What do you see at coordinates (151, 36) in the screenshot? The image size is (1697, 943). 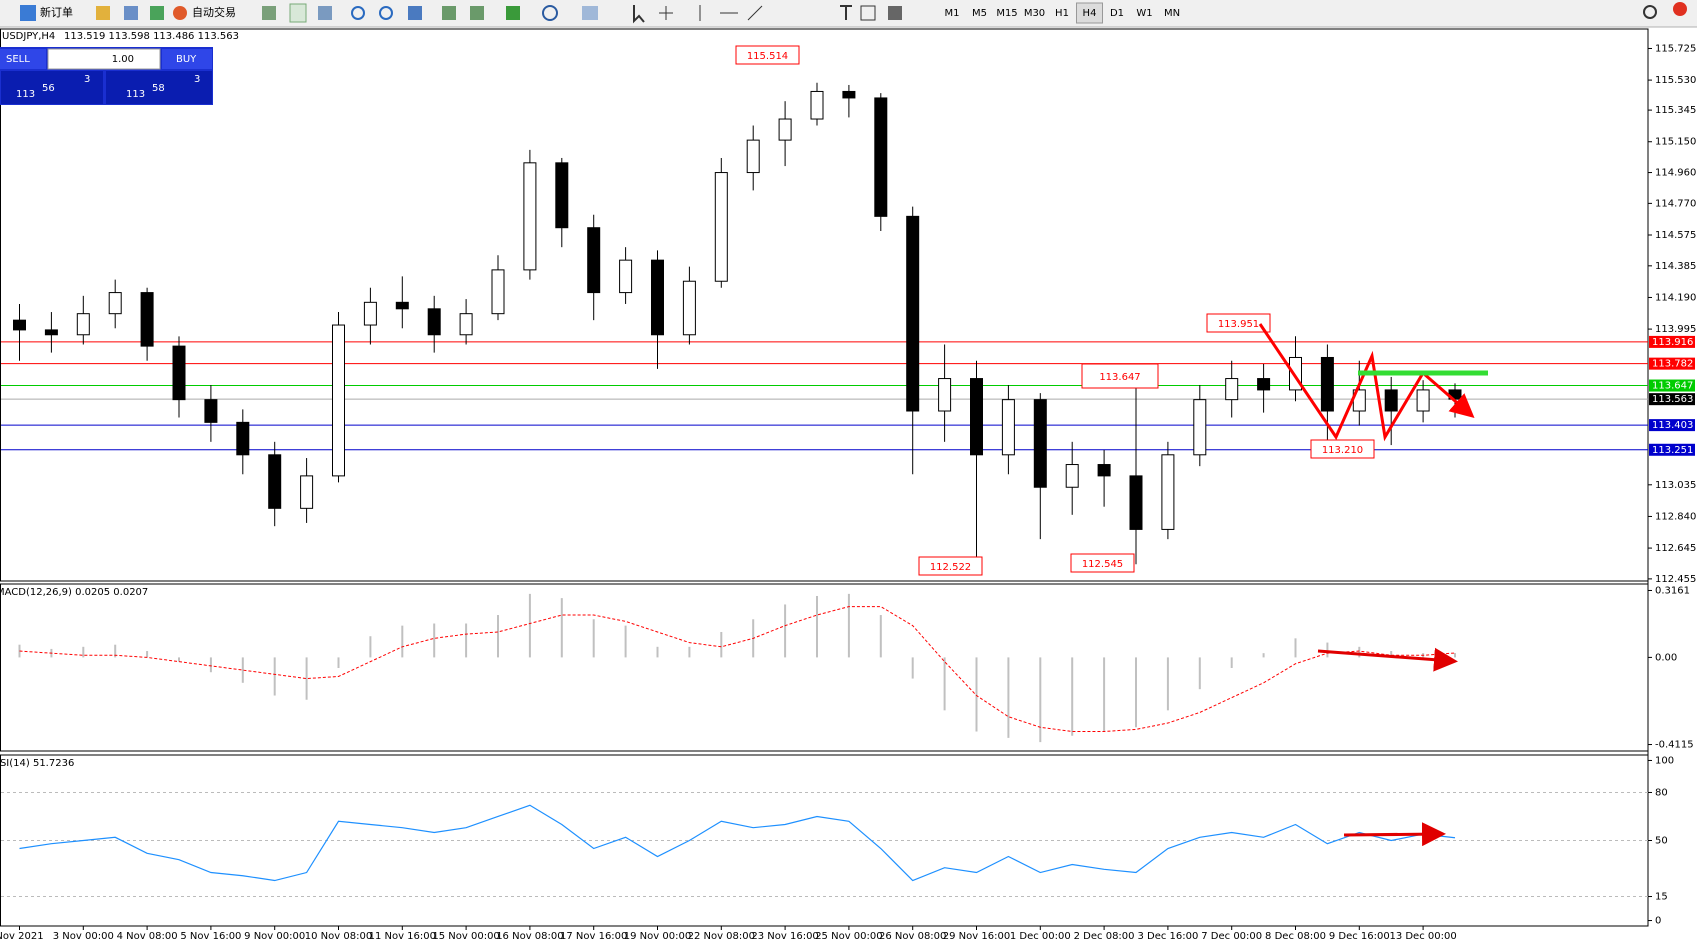 I see `chart-ohlc: 113.519 113.598 113.486 113.563` at bounding box center [151, 36].